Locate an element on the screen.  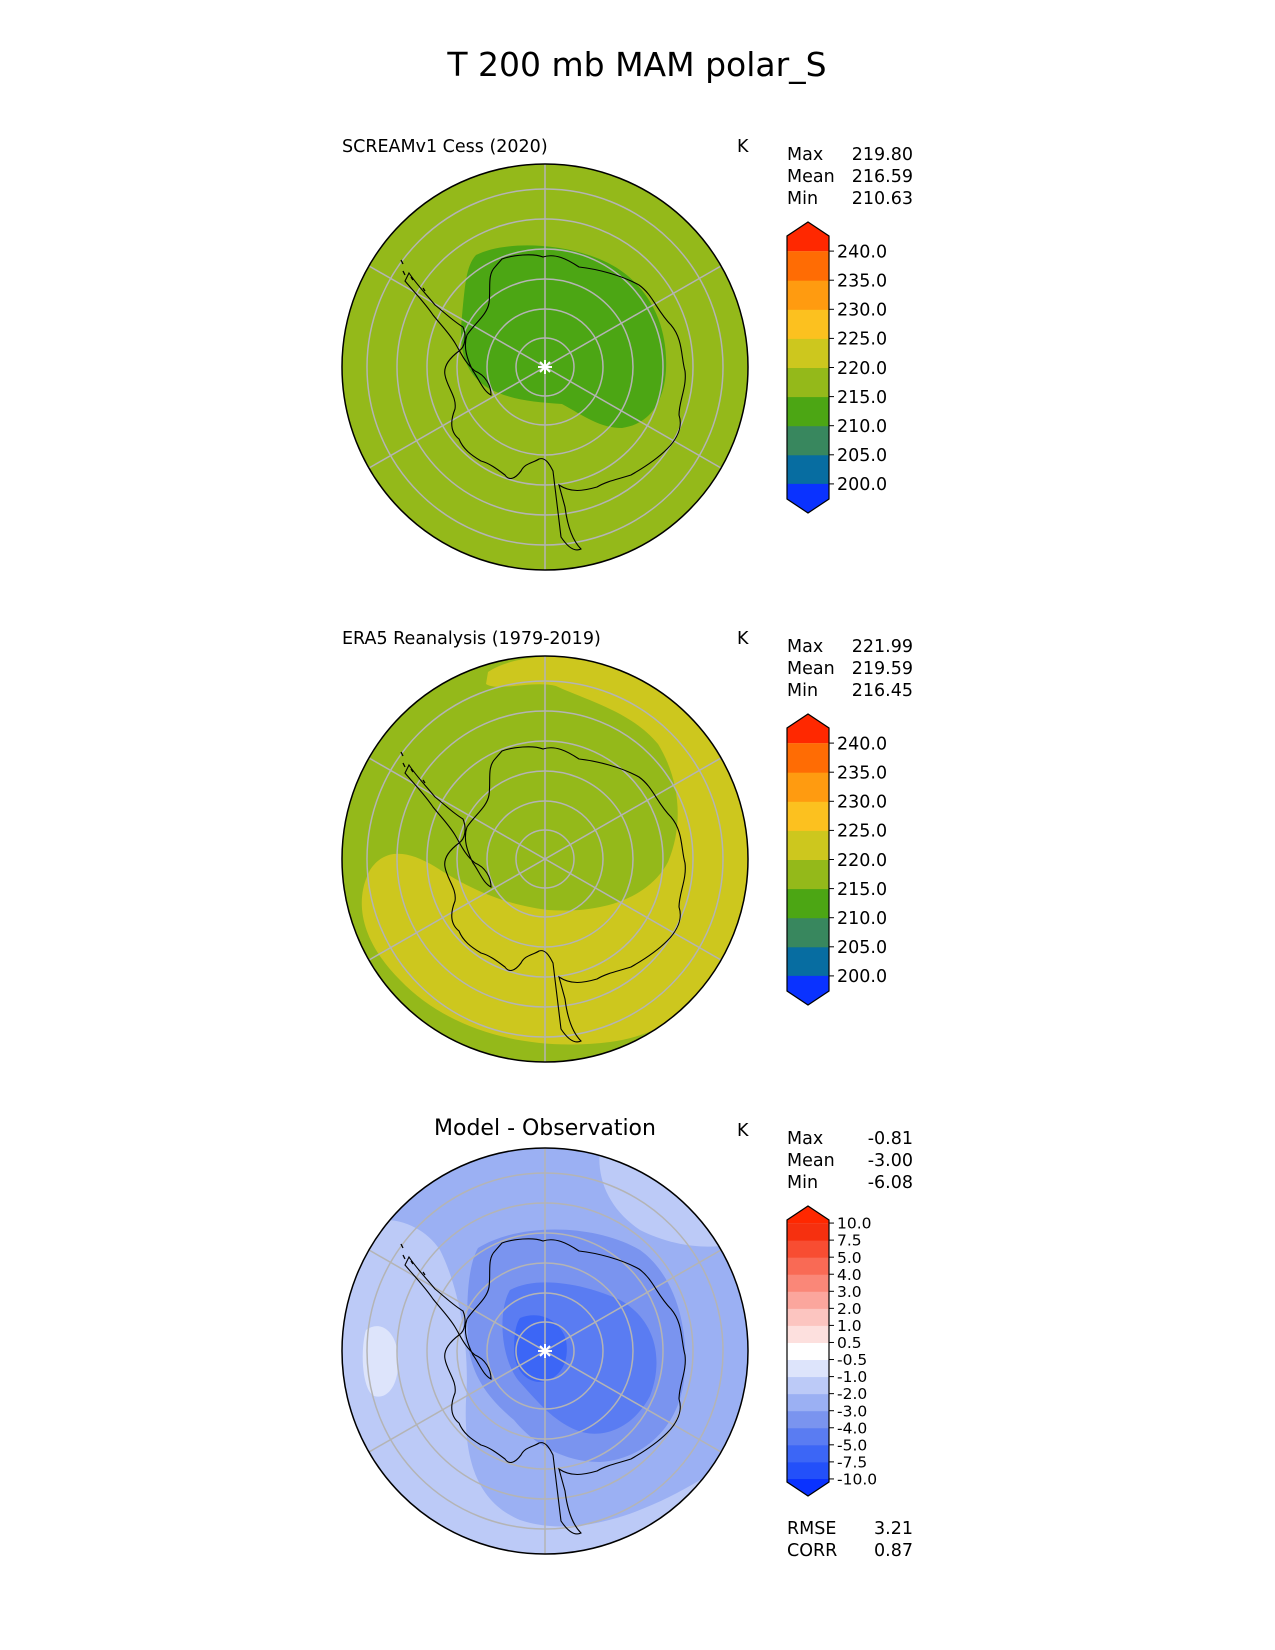
map-obs is located at coordinates (545, 859).